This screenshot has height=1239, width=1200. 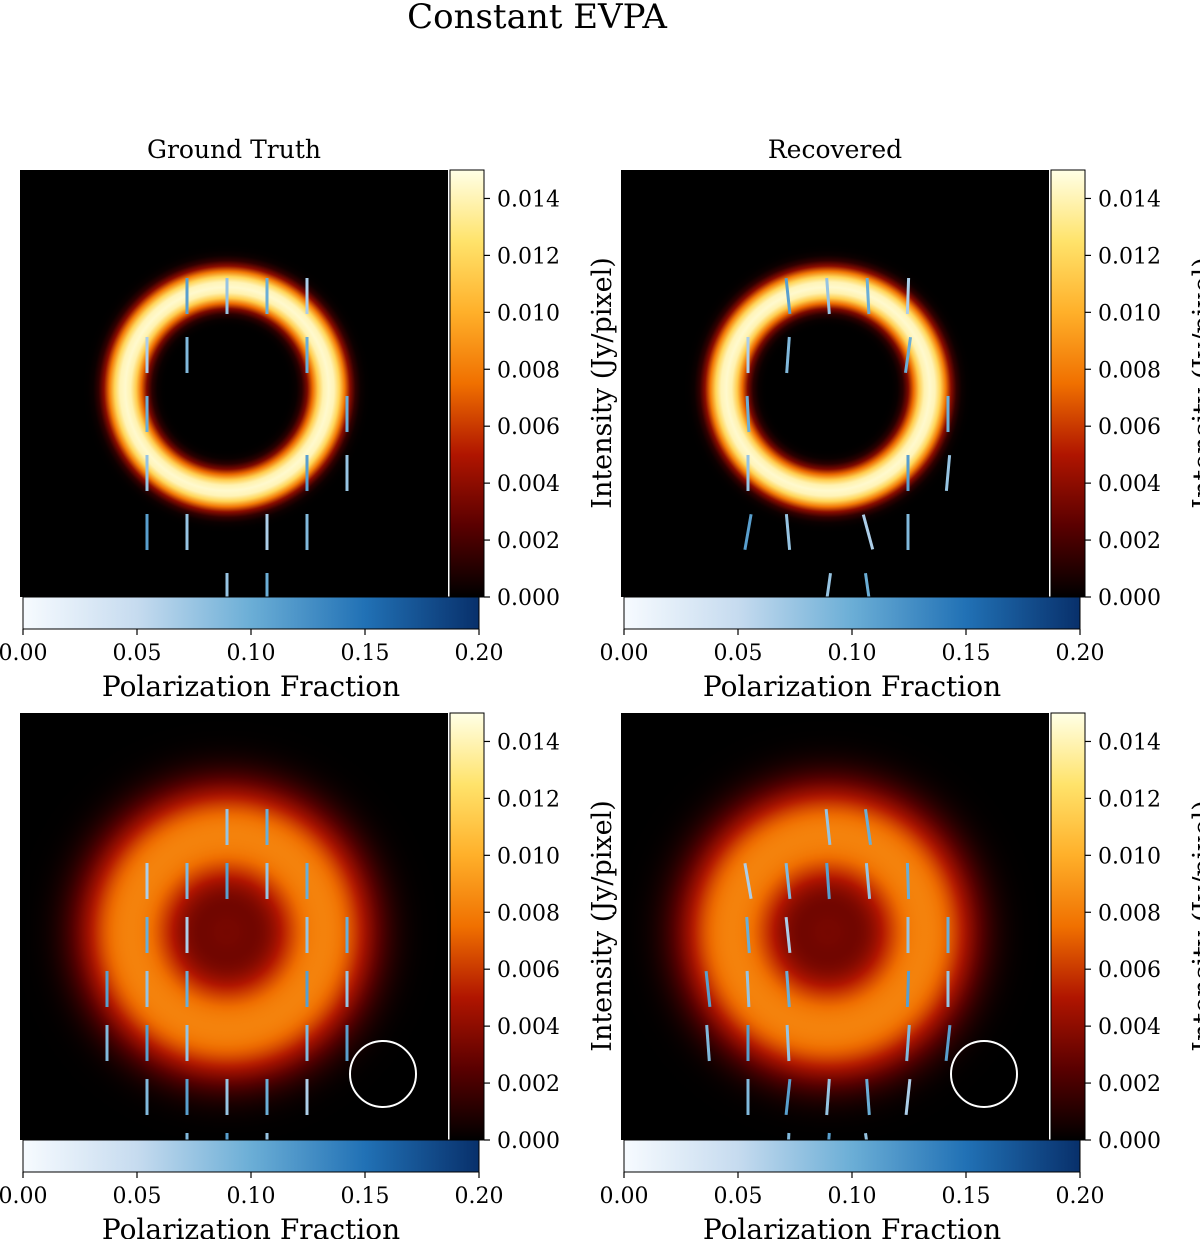 I want to click on panel-title: Recovered, so click(x=835, y=149).